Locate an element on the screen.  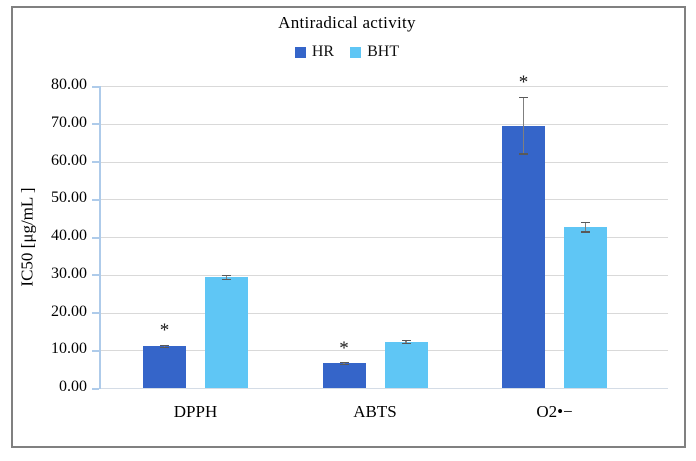
y-tick-label: 40.00 is located at coordinates (69, 235).